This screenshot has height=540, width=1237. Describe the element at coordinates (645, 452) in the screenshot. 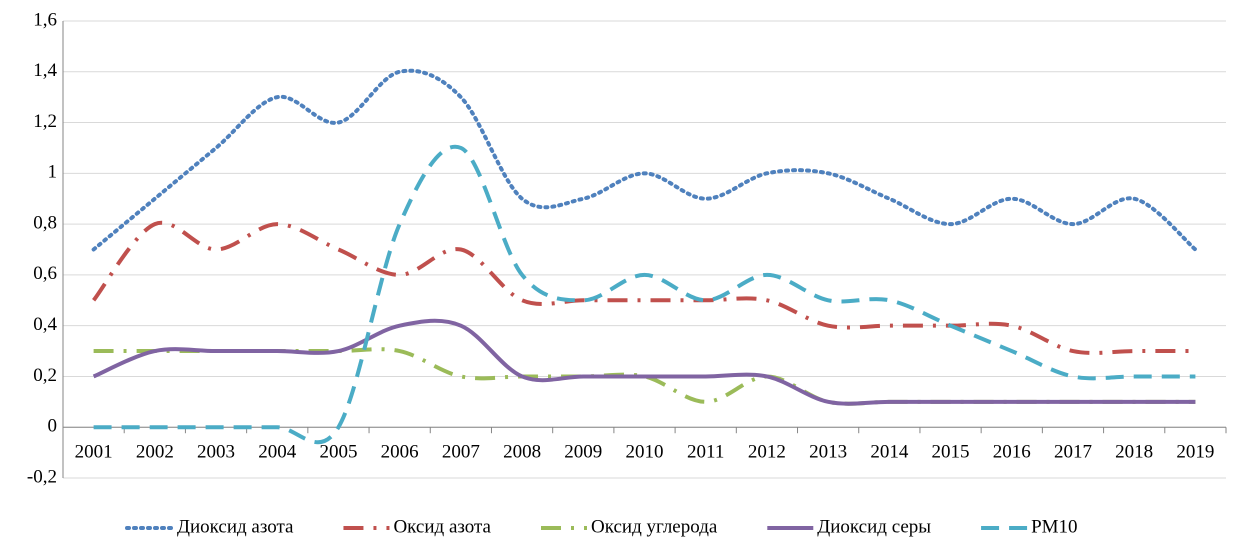

I see `x-tick-label: 2010` at that location.